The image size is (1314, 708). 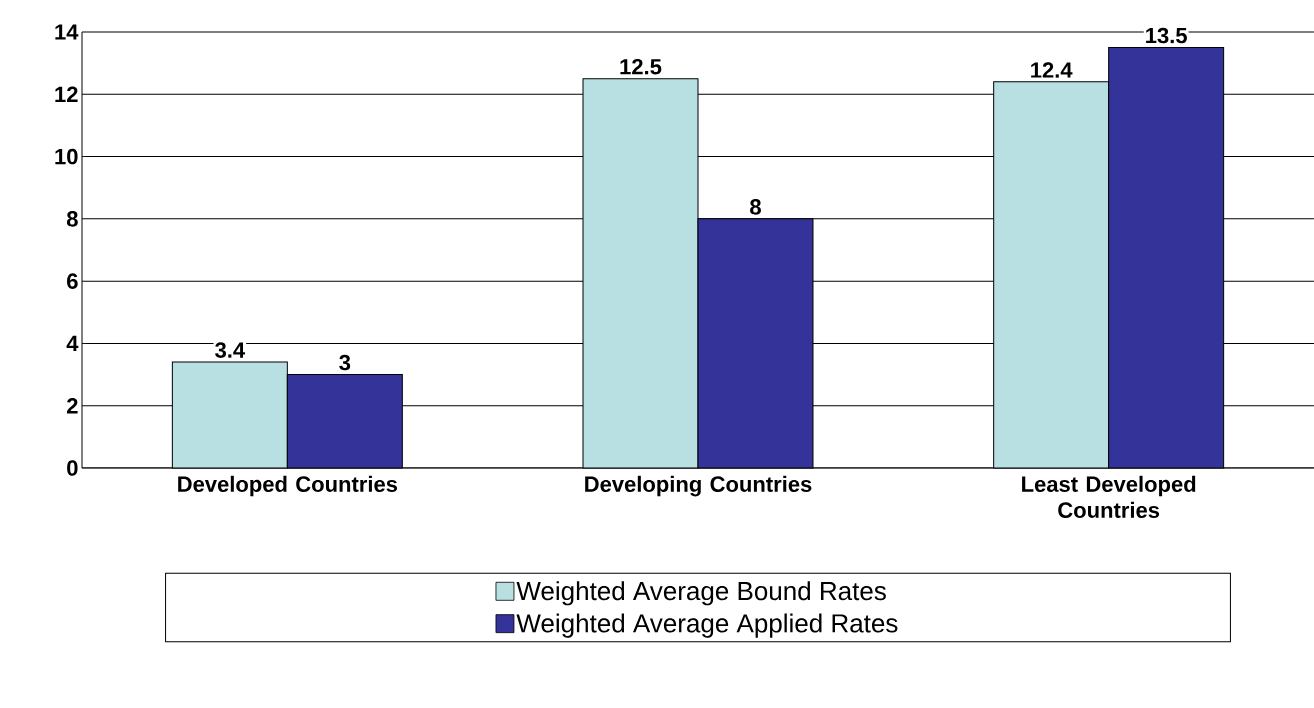 I want to click on y-tick-label: 12, so click(x=66, y=94).